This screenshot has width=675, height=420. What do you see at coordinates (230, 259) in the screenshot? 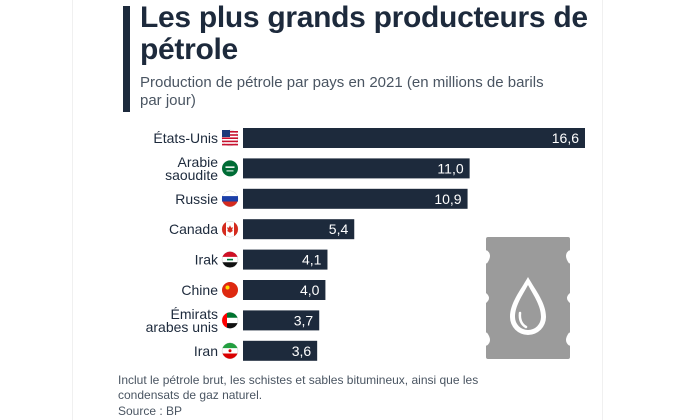
I see `flag-iraq-icon` at bounding box center [230, 259].